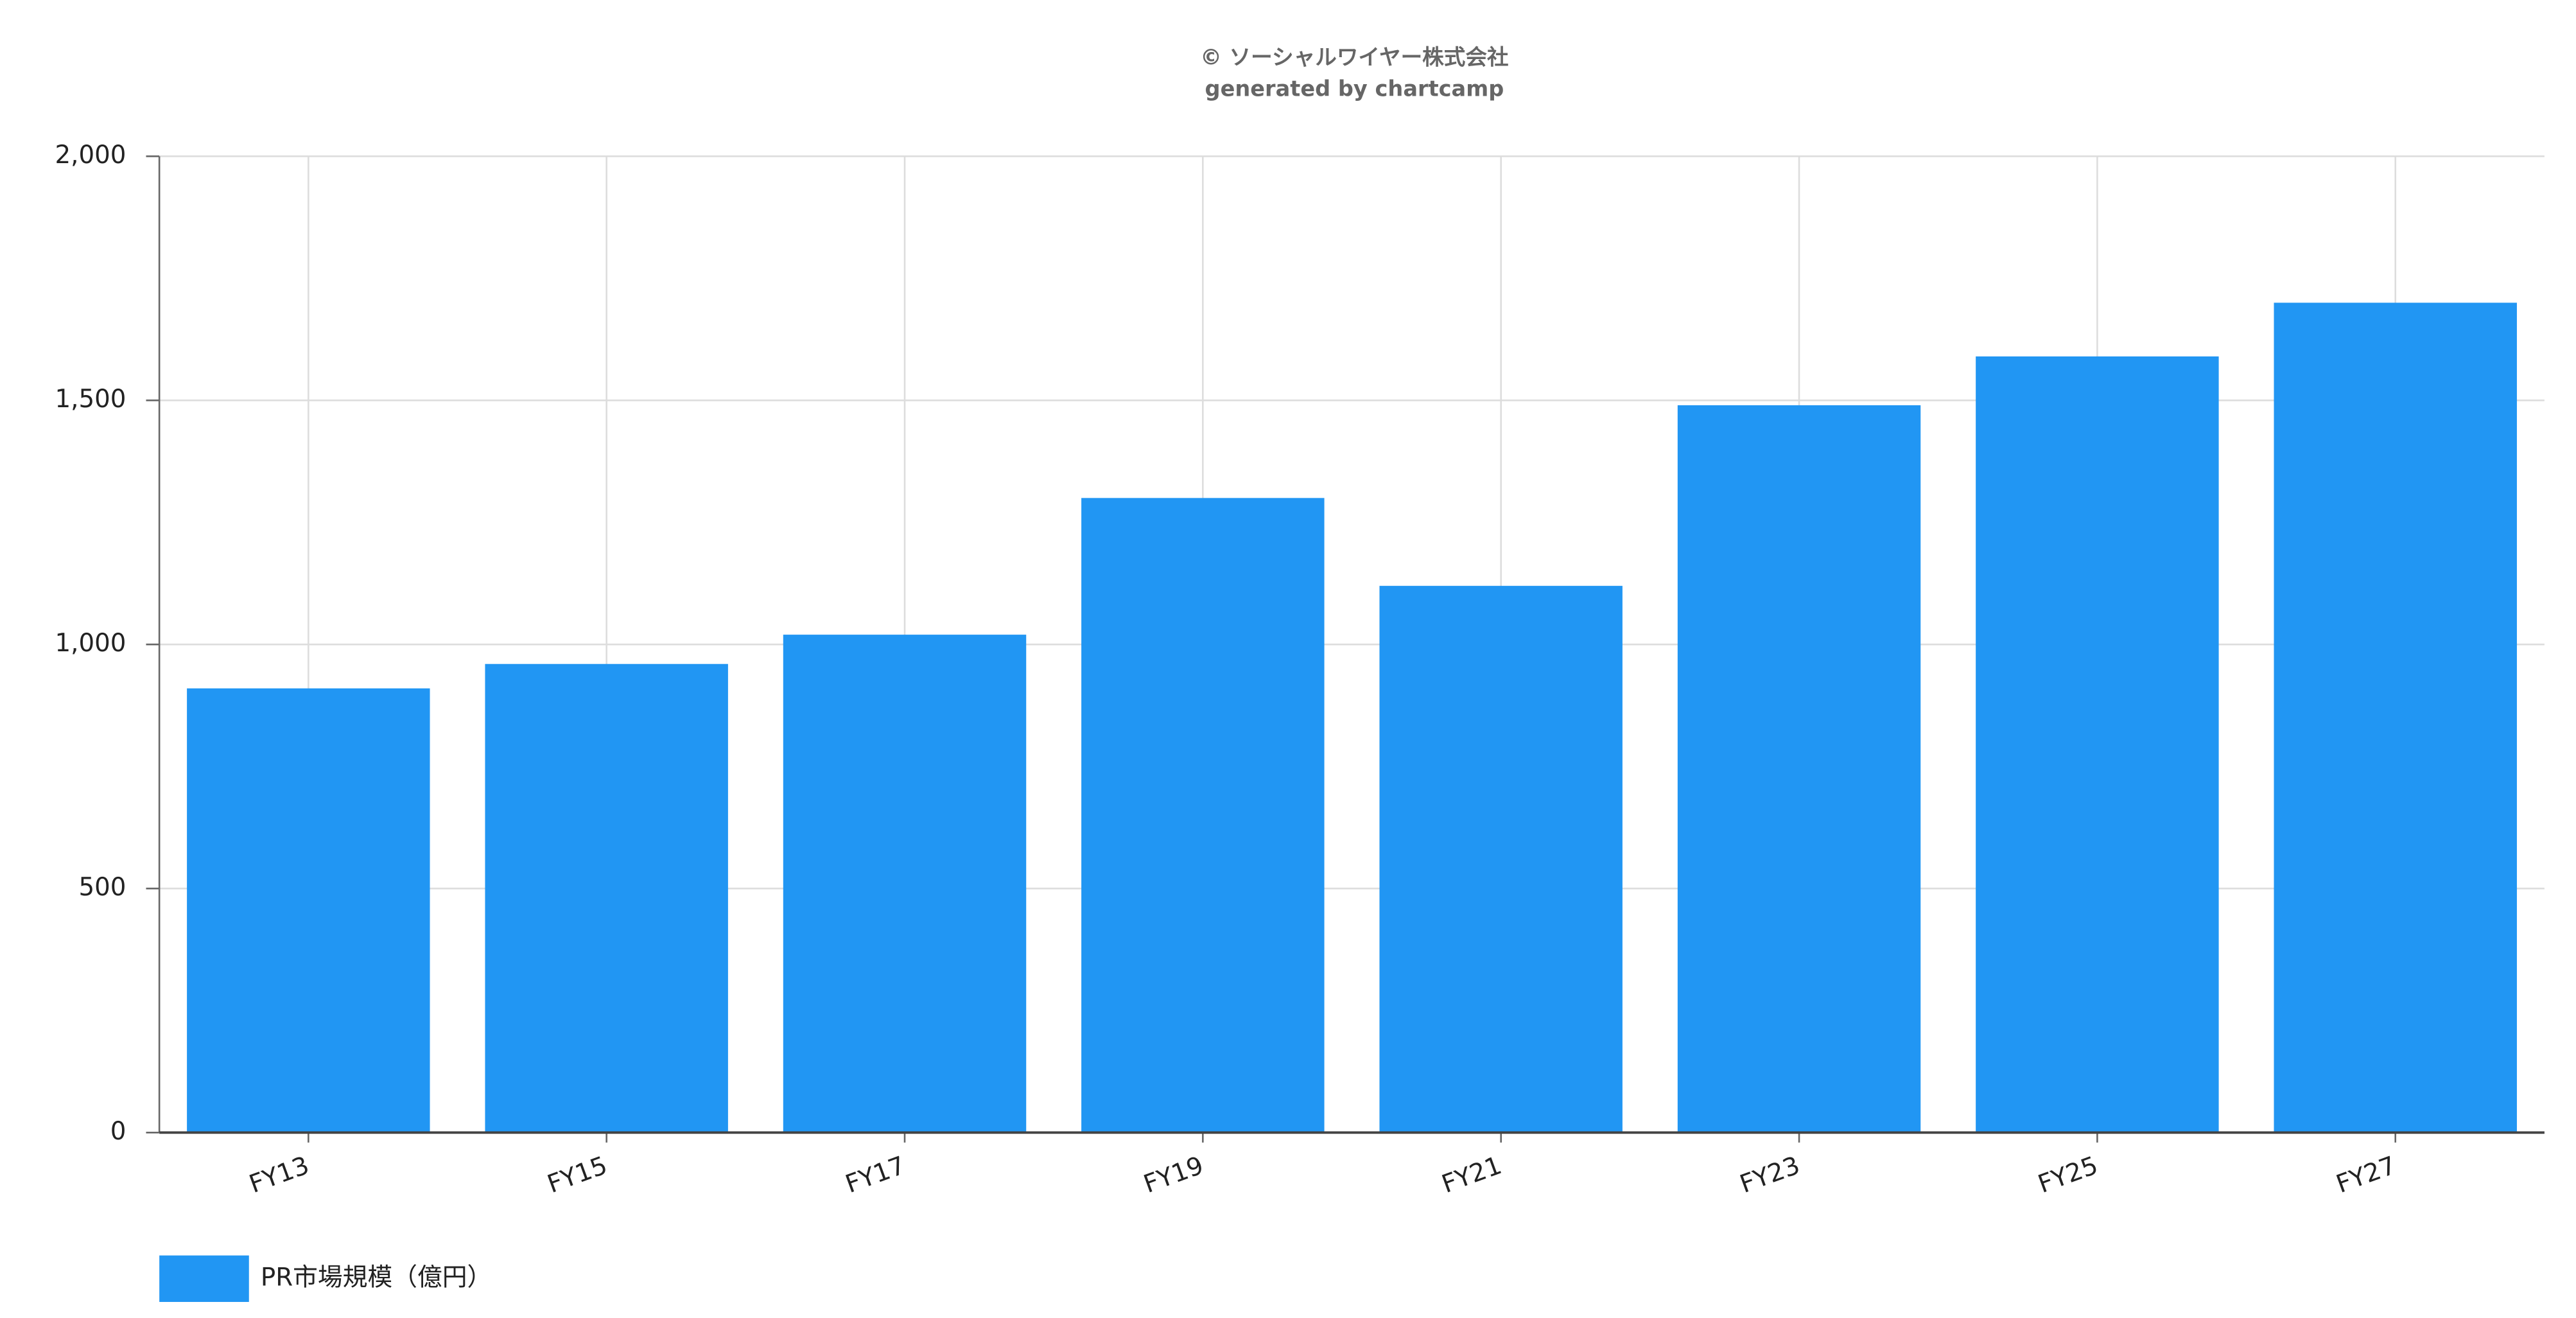 The height and width of the screenshot is (1318, 2576). What do you see at coordinates (90, 643) in the screenshot?
I see `y-tick-label: 1,000` at bounding box center [90, 643].